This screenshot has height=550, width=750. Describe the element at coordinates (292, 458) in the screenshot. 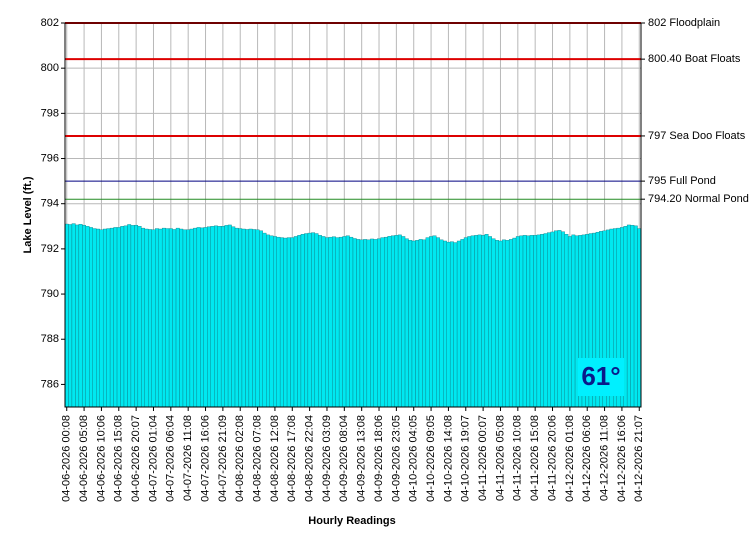

I see `x-tick-label: 04-08-2026 17:08` at that location.